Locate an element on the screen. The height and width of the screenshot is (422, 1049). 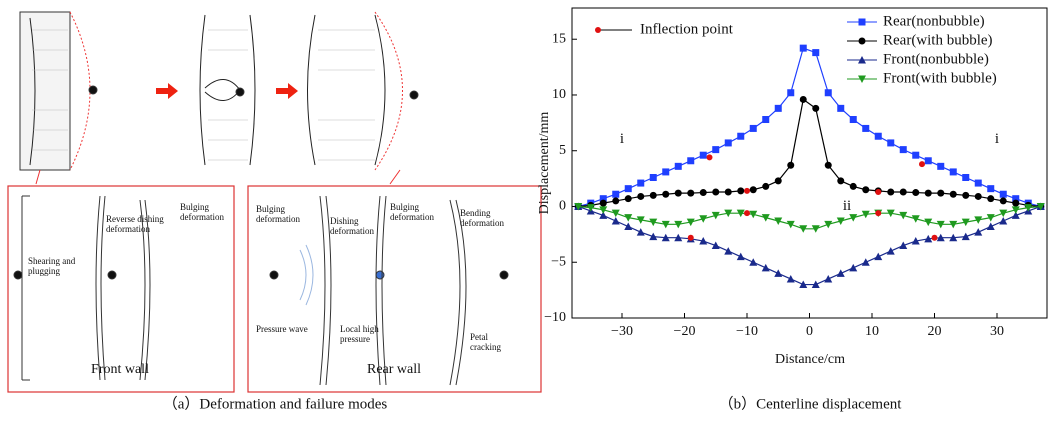
caption: （b）Centerline displacement is located at coordinates (811, 403).